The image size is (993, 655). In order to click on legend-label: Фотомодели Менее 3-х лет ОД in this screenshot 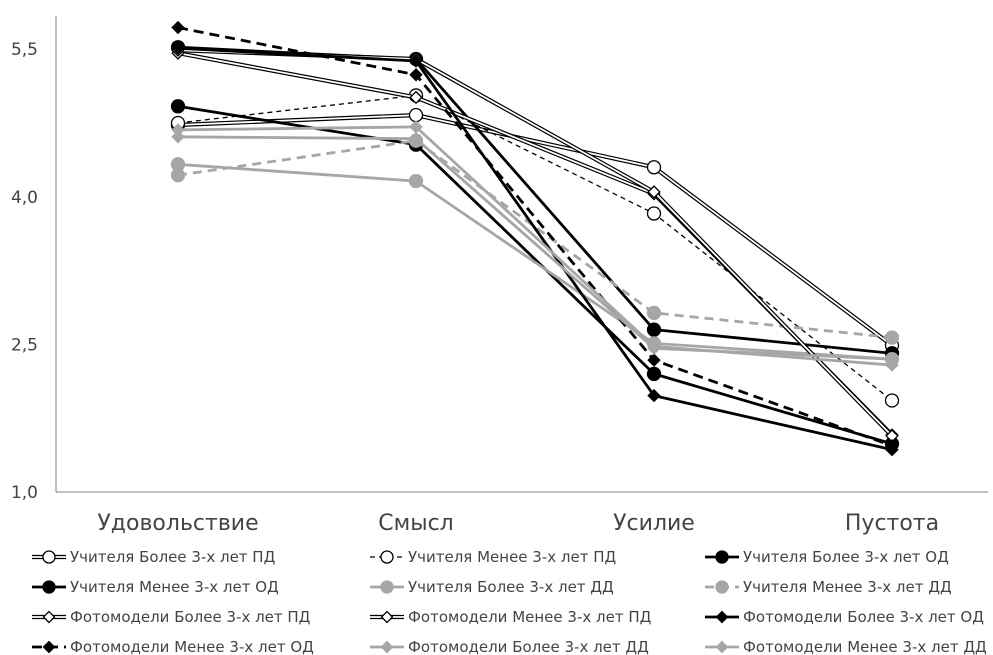, I will do `click(192, 646)`.